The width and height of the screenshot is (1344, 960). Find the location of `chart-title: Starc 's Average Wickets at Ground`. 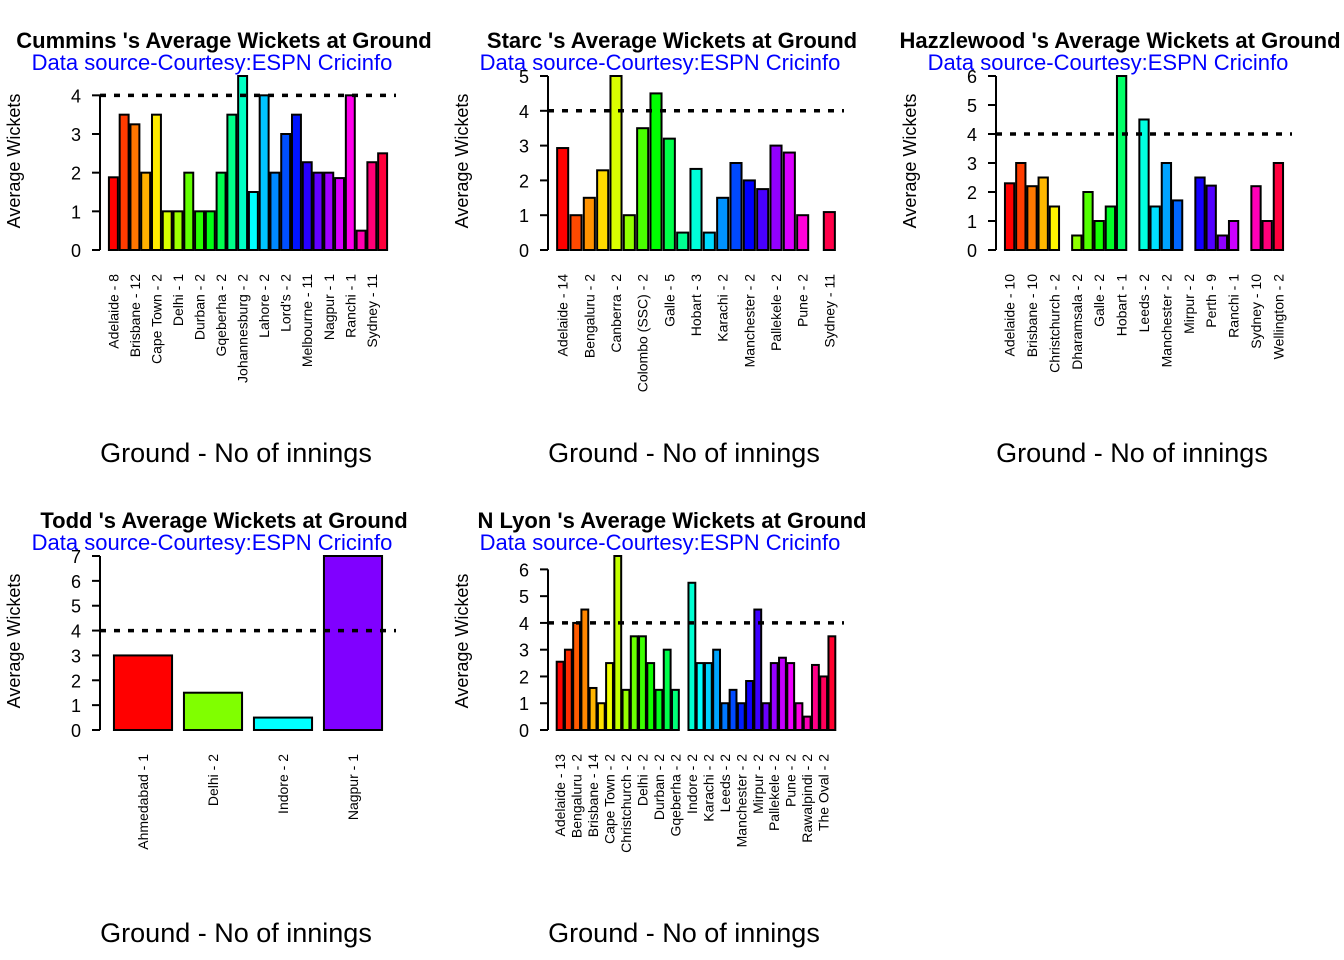

chart-title: Starc 's Average Wickets at Ground is located at coordinates (672, 40).